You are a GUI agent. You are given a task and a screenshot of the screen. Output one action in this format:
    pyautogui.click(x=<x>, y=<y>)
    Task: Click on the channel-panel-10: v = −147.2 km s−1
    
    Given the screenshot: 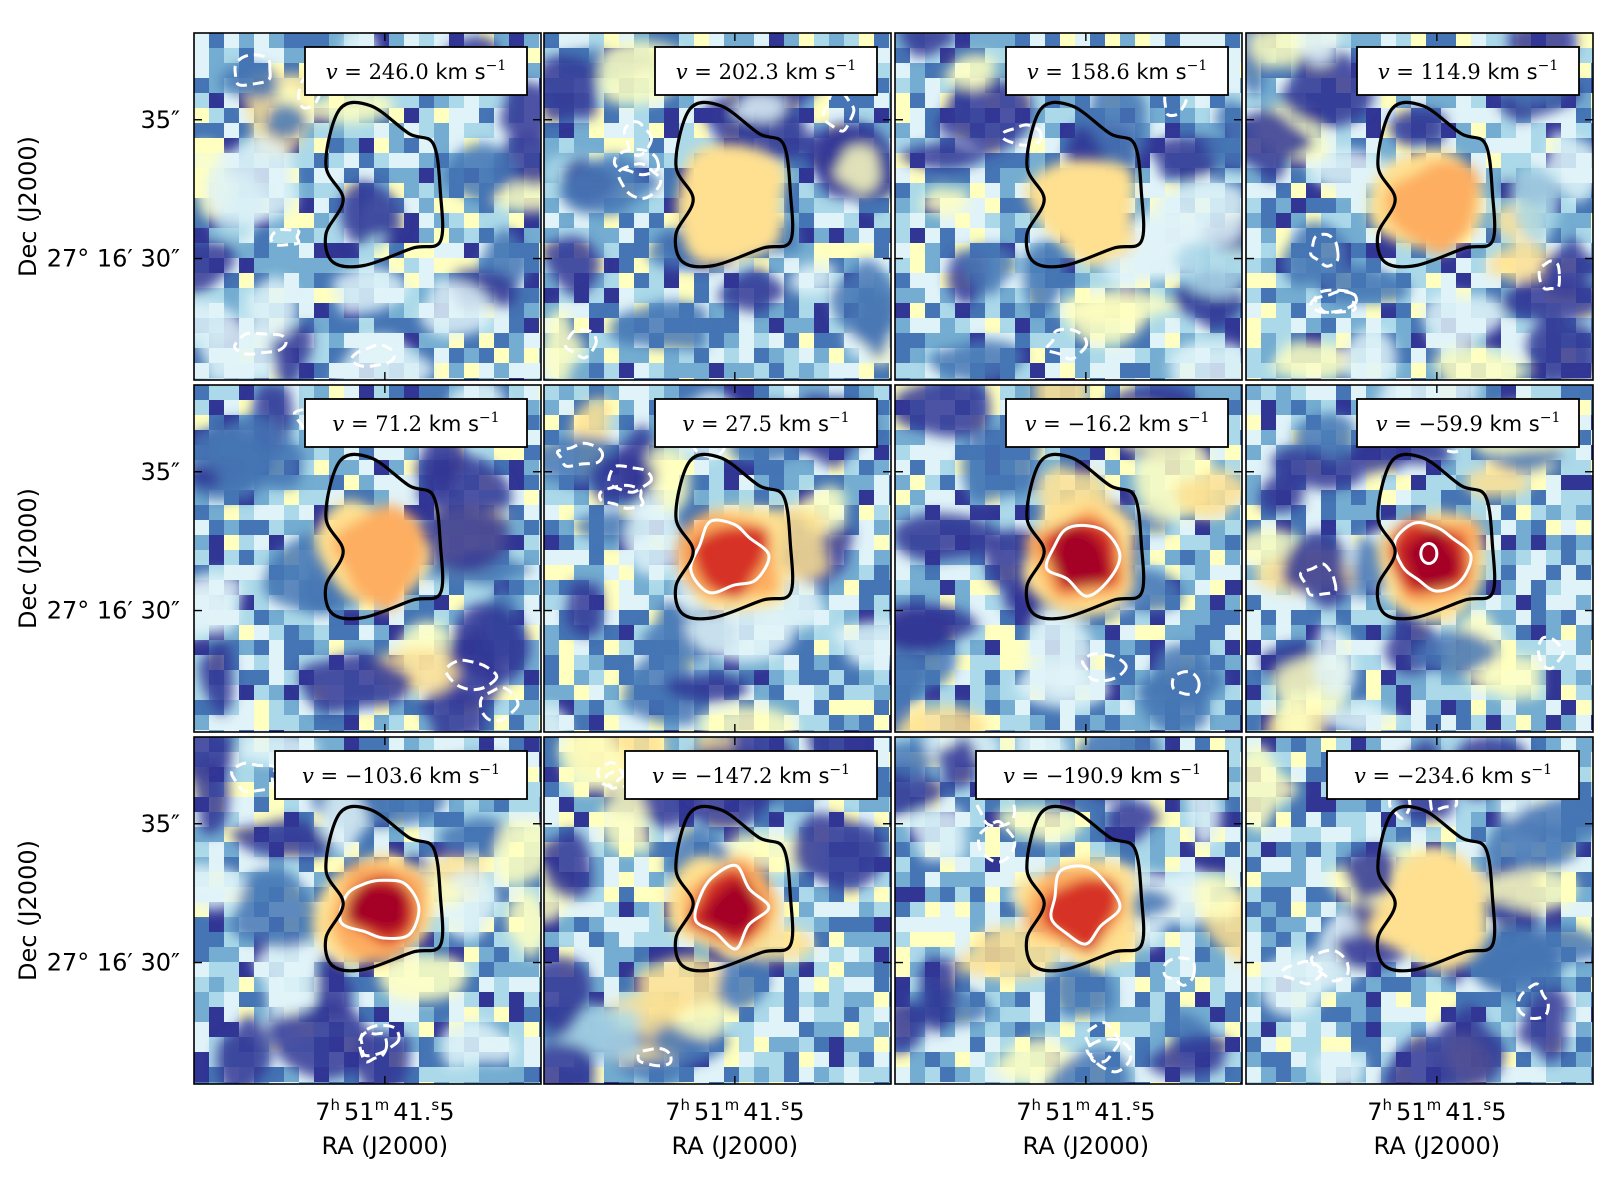 What is the action you would take?
    pyautogui.click(x=717, y=910)
    